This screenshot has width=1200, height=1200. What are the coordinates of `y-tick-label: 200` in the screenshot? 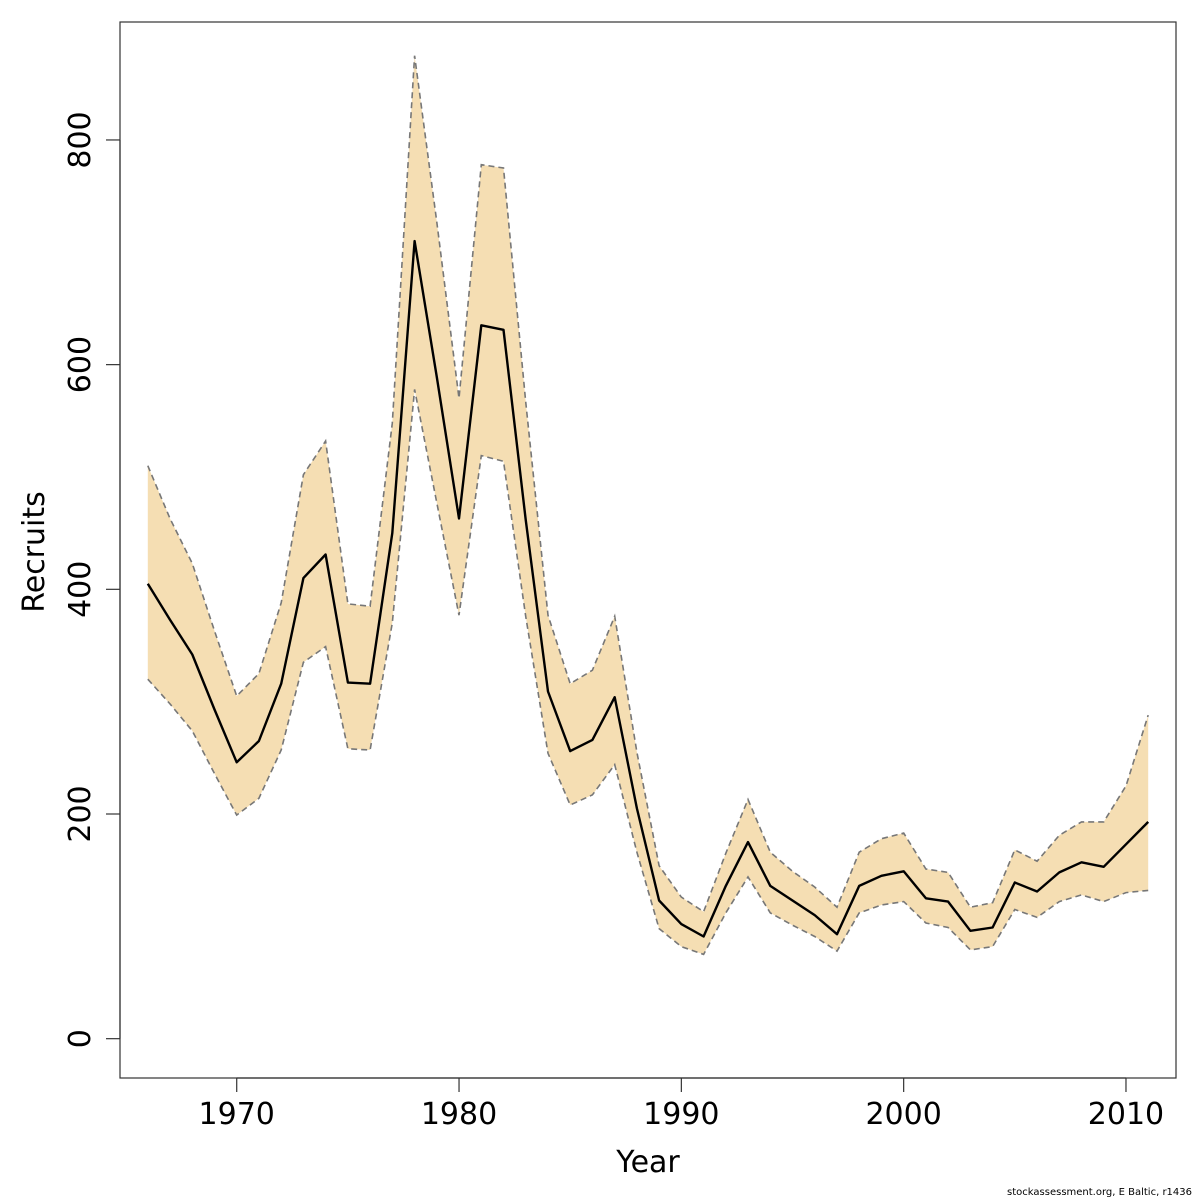 It's located at (80, 813).